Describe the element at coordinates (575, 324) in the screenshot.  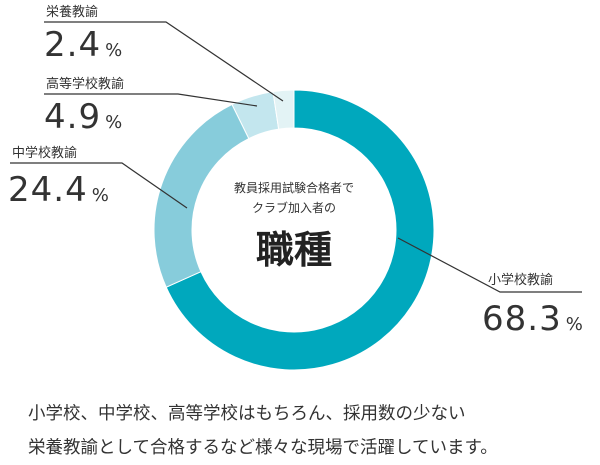
I see `value-unit-elementary: %` at that location.